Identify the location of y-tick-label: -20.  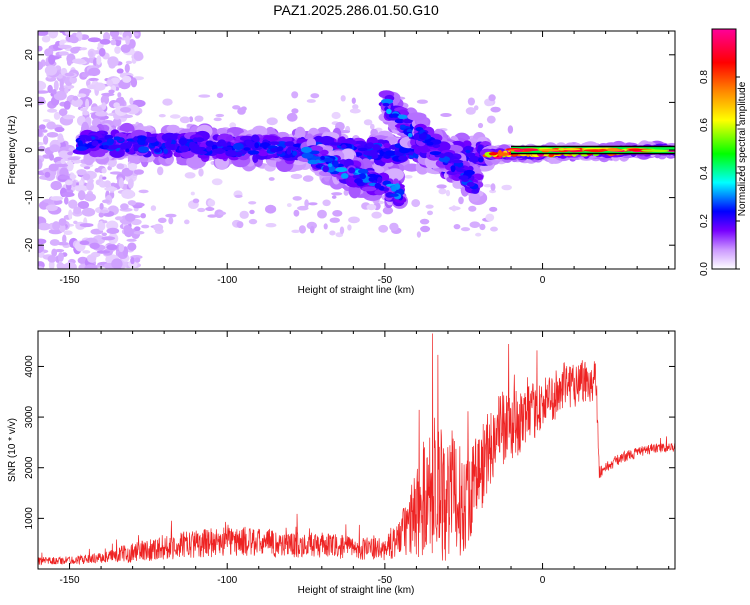
(29, 245).